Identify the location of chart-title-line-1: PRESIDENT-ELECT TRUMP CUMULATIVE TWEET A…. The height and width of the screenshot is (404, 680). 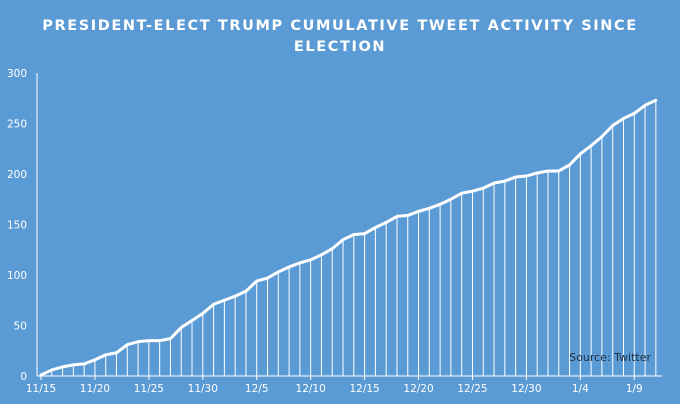
(340, 26).